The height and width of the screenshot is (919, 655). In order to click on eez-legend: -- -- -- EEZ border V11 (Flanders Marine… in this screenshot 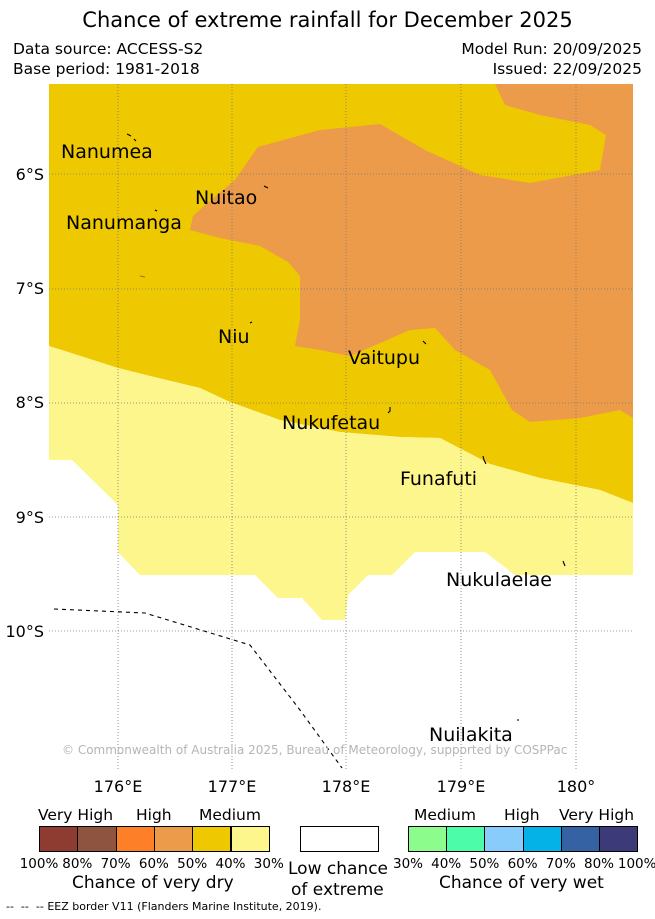, I will do `click(163, 906)`.